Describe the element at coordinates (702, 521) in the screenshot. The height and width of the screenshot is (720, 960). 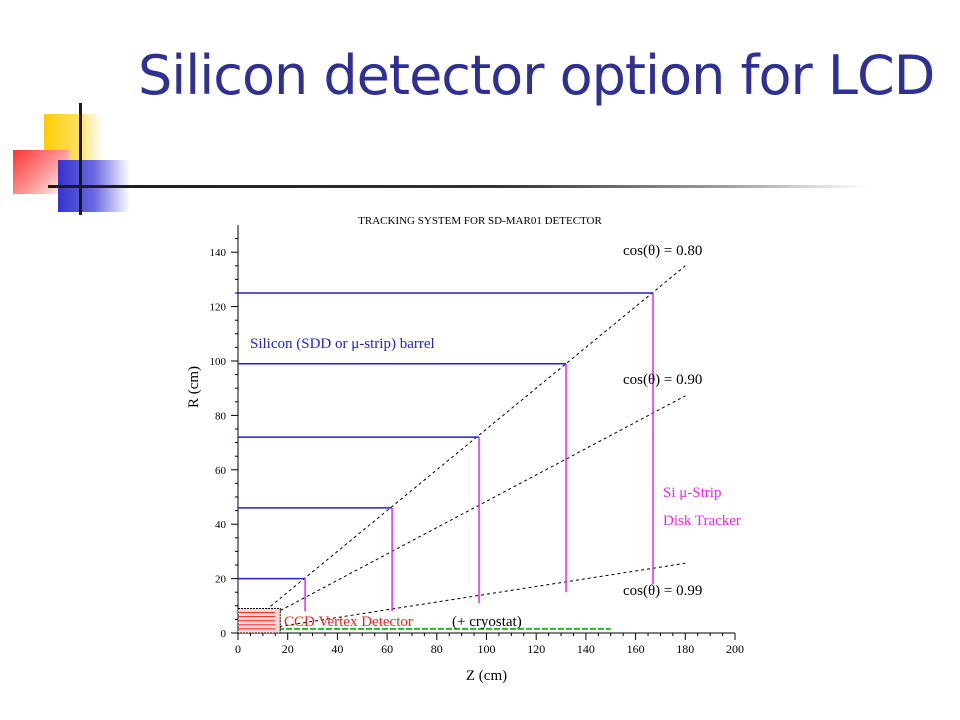
I see `disk-annotation-line2: Disk Tracker` at that location.